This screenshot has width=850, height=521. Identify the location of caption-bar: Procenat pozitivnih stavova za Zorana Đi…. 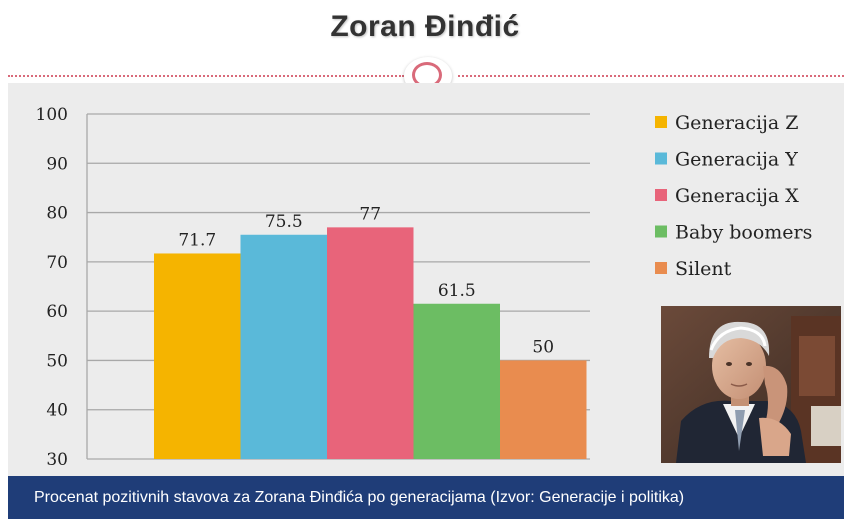
(426, 497).